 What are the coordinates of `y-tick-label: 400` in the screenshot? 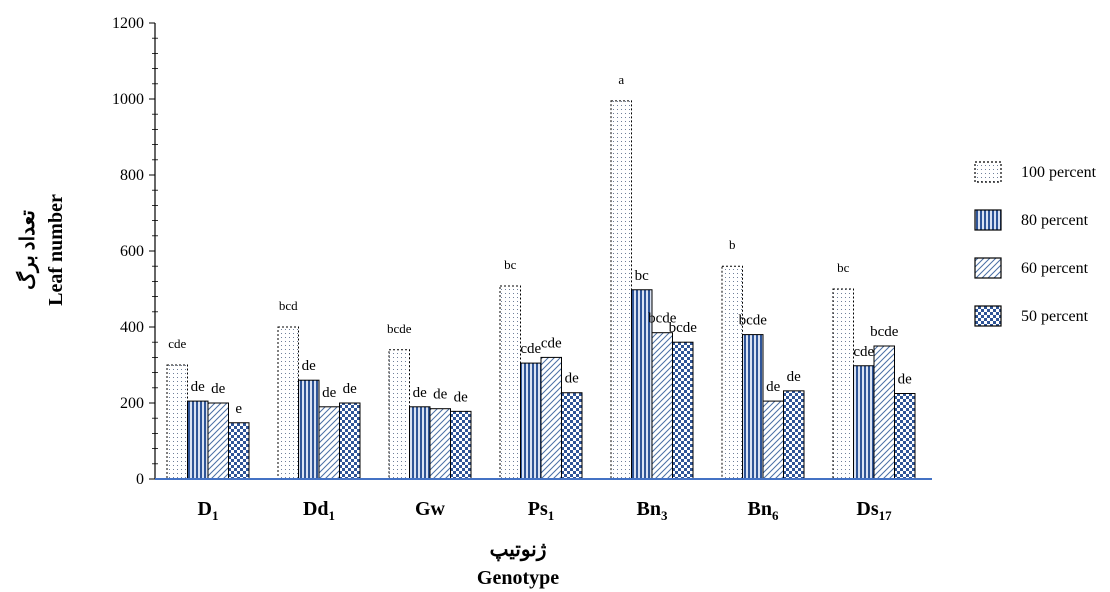 It's located at (132, 327).